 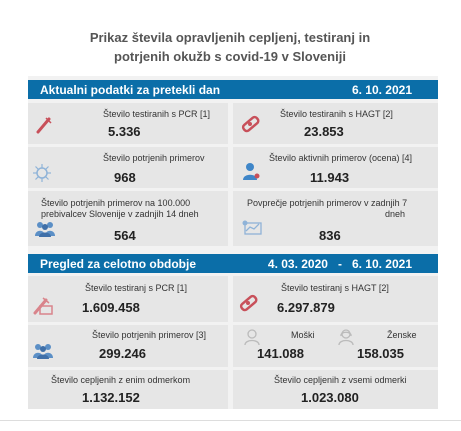 What do you see at coordinates (251, 171) in the screenshot?
I see `person-icon` at bounding box center [251, 171].